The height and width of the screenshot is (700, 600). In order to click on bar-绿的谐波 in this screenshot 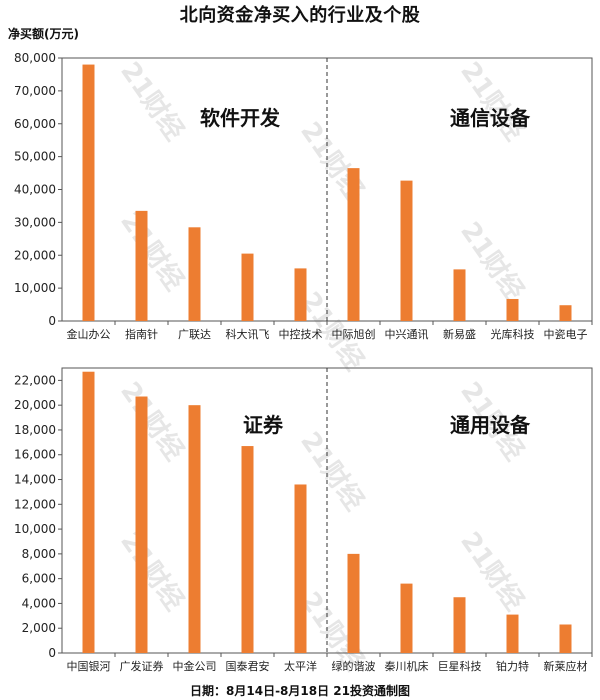, I will do `click(353, 603)`.